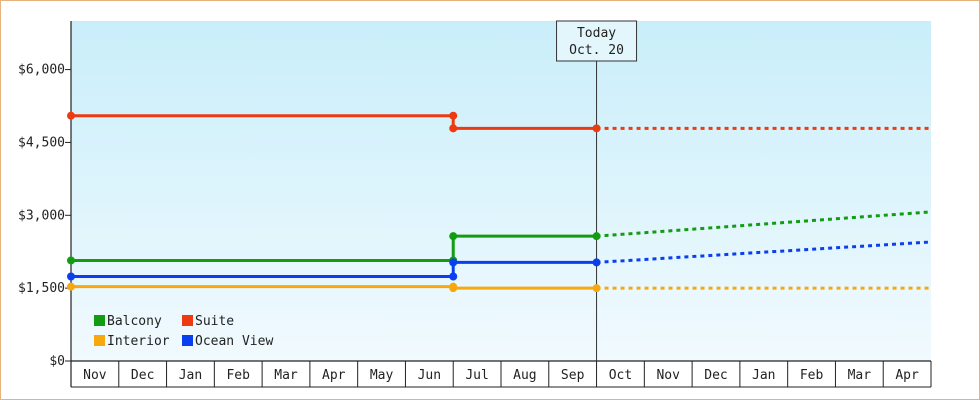 The width and height of the screenshot is (980, 400). What do you see at coordinates (573, 375) in the screenshot?
I see `month-label: Sep` at bounding box center [573, 375].